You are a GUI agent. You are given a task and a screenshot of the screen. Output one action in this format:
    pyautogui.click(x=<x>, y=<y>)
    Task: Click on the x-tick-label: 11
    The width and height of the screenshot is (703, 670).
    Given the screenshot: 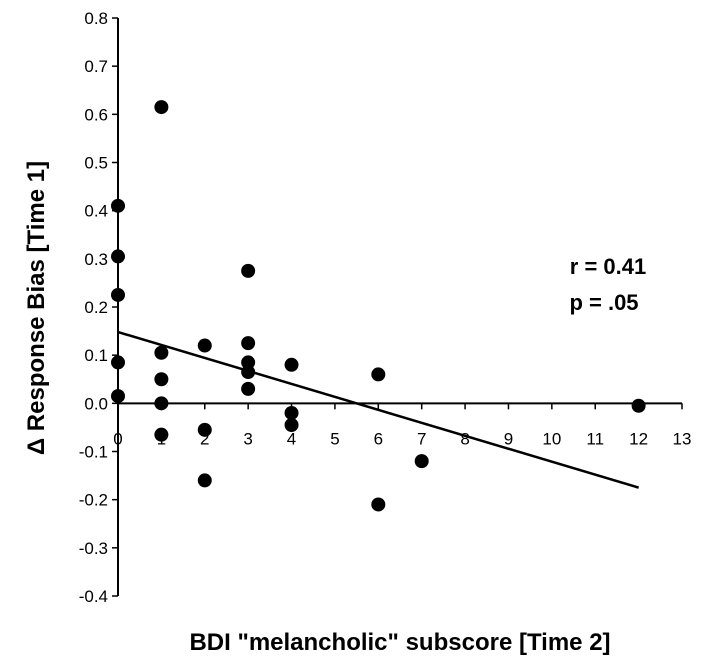 What is the action you would take?
    pyautogui.click(x=595, y=438)
    